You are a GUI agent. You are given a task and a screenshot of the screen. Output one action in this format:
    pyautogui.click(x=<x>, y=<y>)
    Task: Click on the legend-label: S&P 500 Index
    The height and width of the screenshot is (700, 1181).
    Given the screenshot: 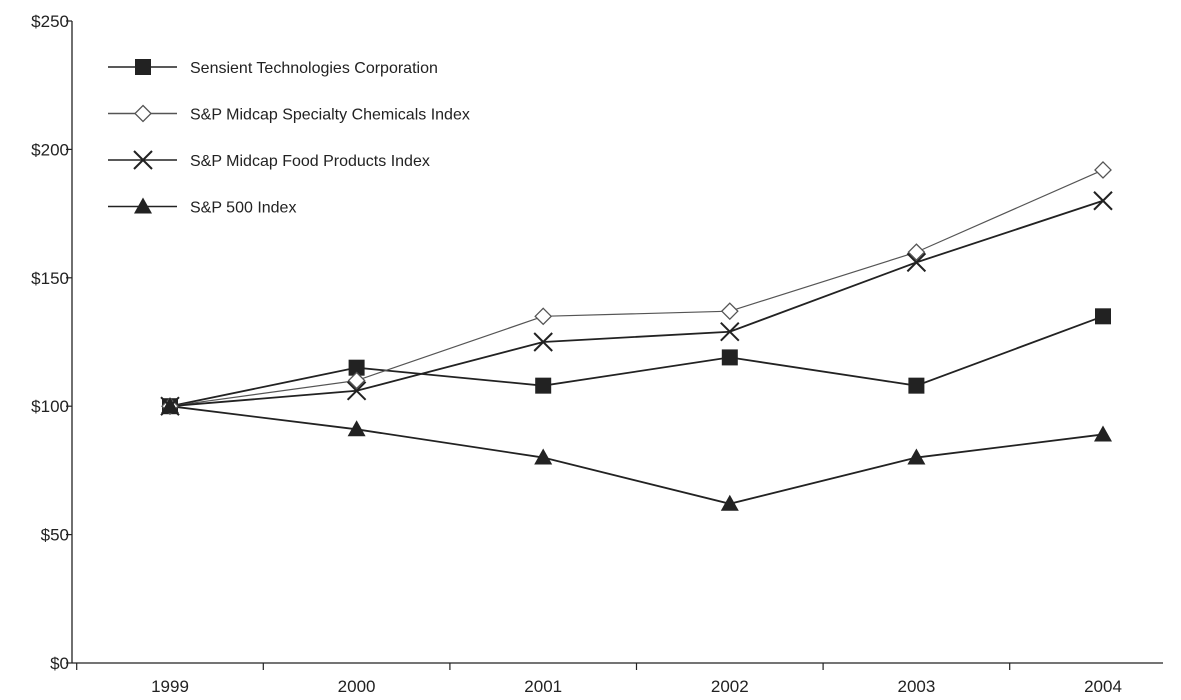 What is the action you would take?
    pyautogui.click(x=243, y=208)
    